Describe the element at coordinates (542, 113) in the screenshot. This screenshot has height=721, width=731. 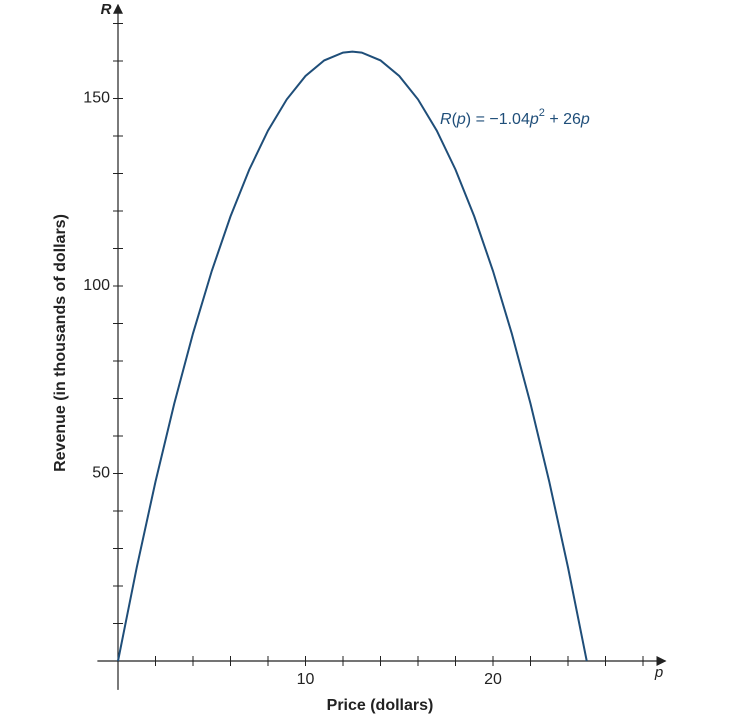
I see `annotation-part: 2` at that location.